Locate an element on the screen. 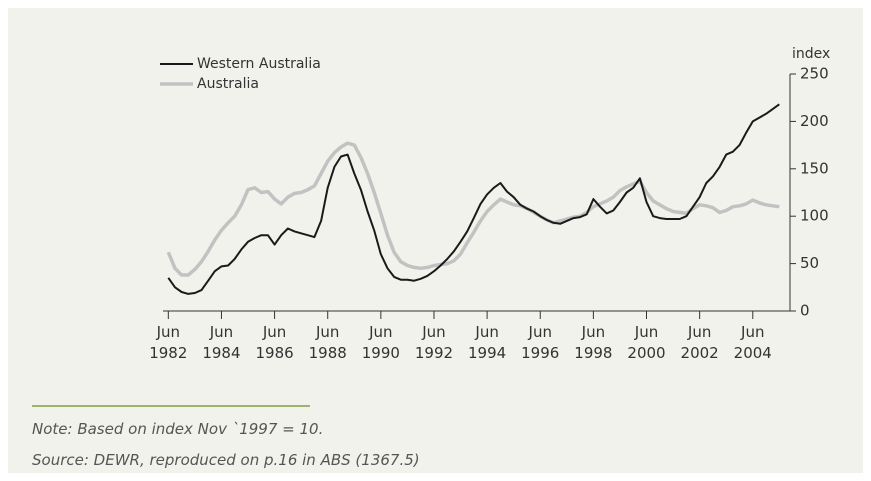 This screenshot has height=481, width=871. x-tick-label: Jun 2000 is located at coordinates (646, 342).